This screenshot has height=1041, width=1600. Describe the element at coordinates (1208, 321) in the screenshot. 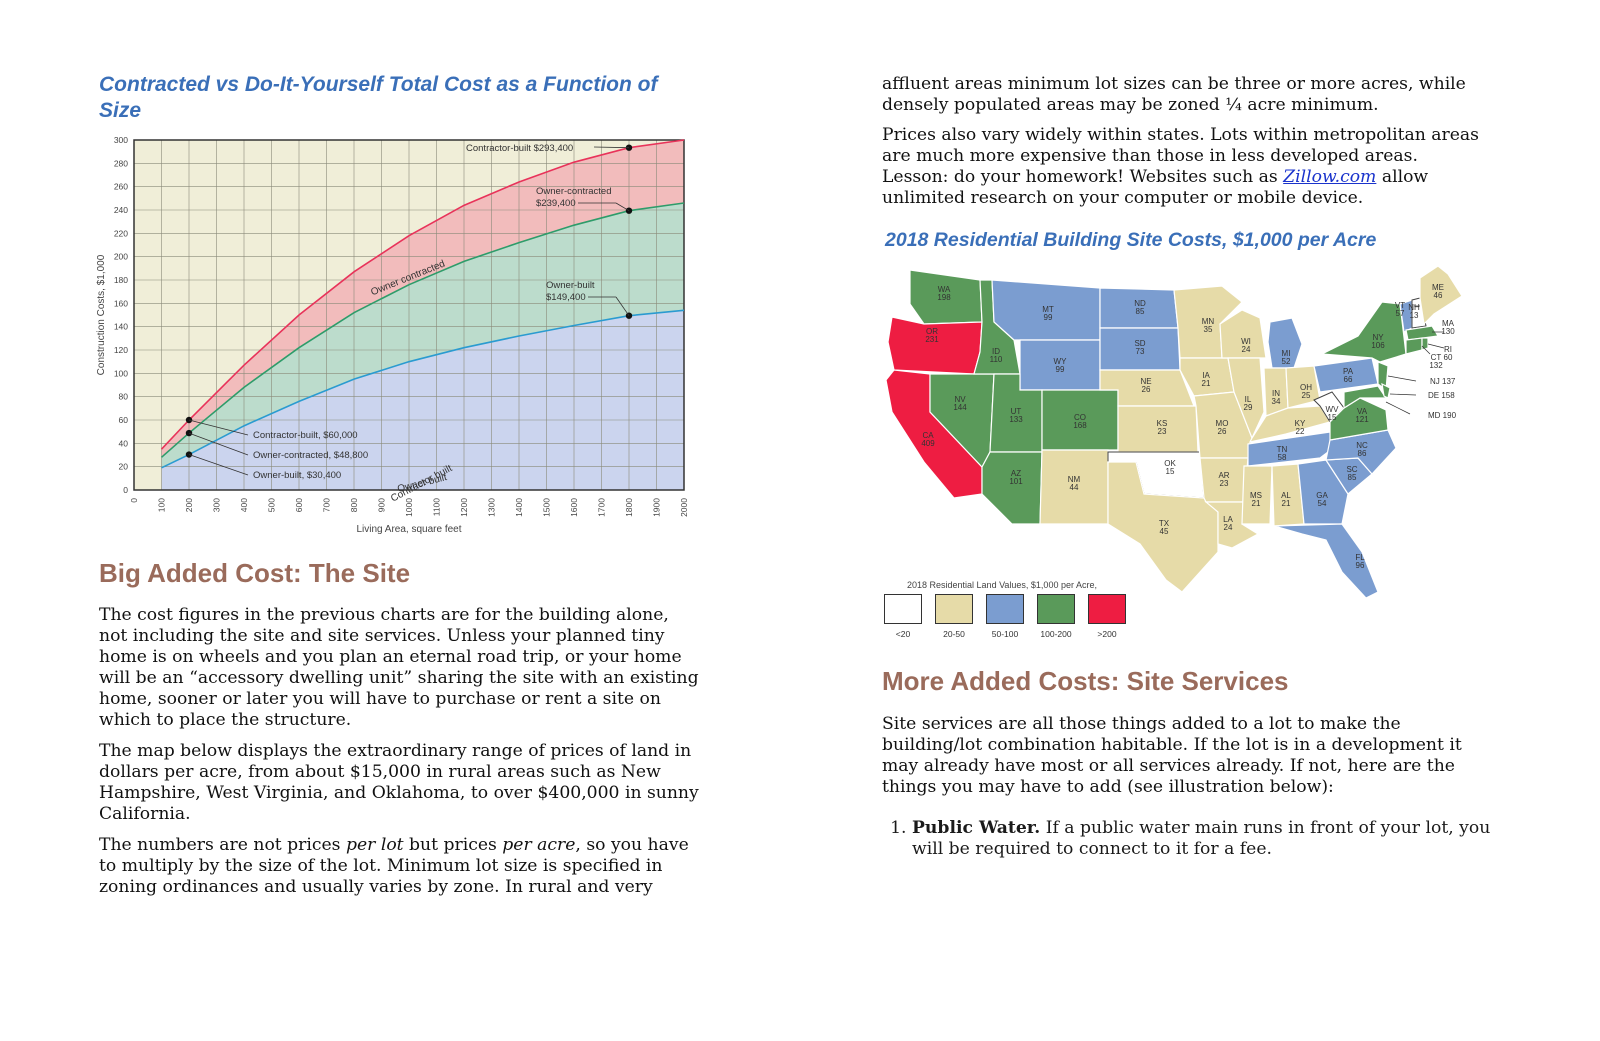

I see `state-label-MN: MN` at that location.